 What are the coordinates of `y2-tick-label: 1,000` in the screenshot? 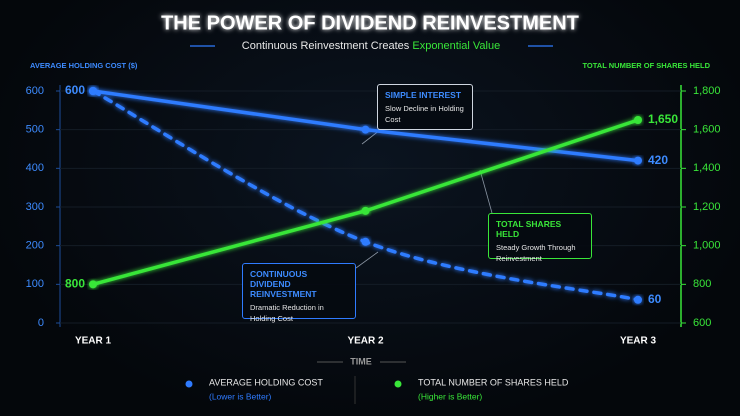 It's located at (707, 246).